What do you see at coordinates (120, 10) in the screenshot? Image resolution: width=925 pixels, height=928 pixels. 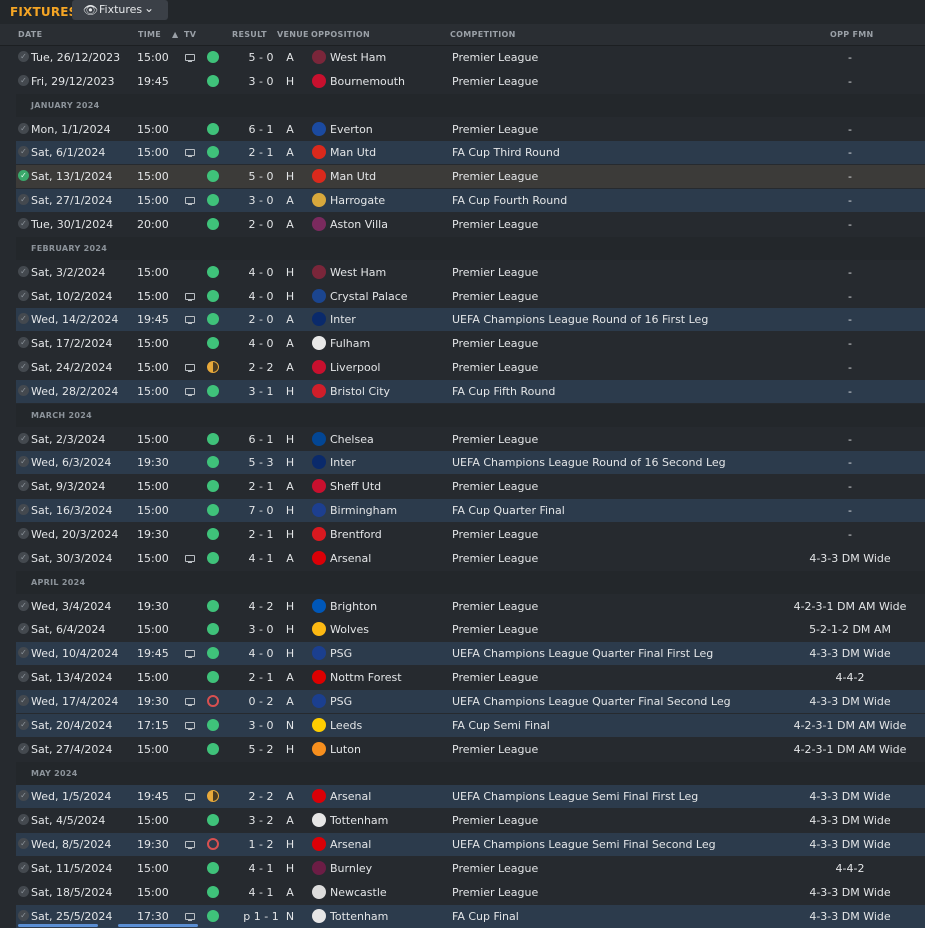 I see `fixtures-view-dropdown: 👁 Fixtures ⌄` at bounding box center [120, 10].